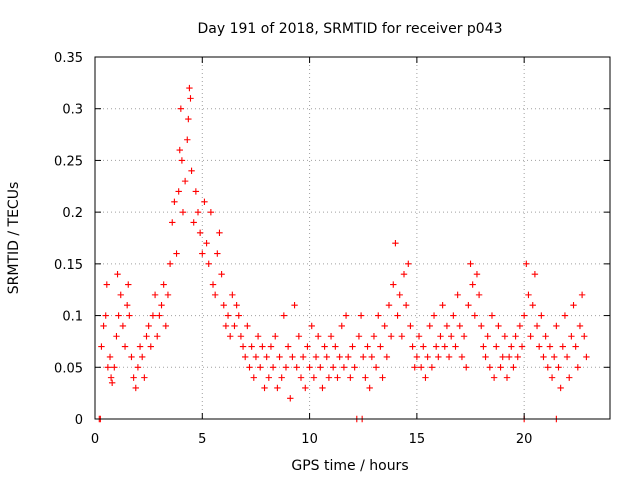 The width and height of the screenshot is (640, 480). Describe the element at coordinates (68, 368) in the screenshot. I see `y-tick-label: 0.05` at that location.